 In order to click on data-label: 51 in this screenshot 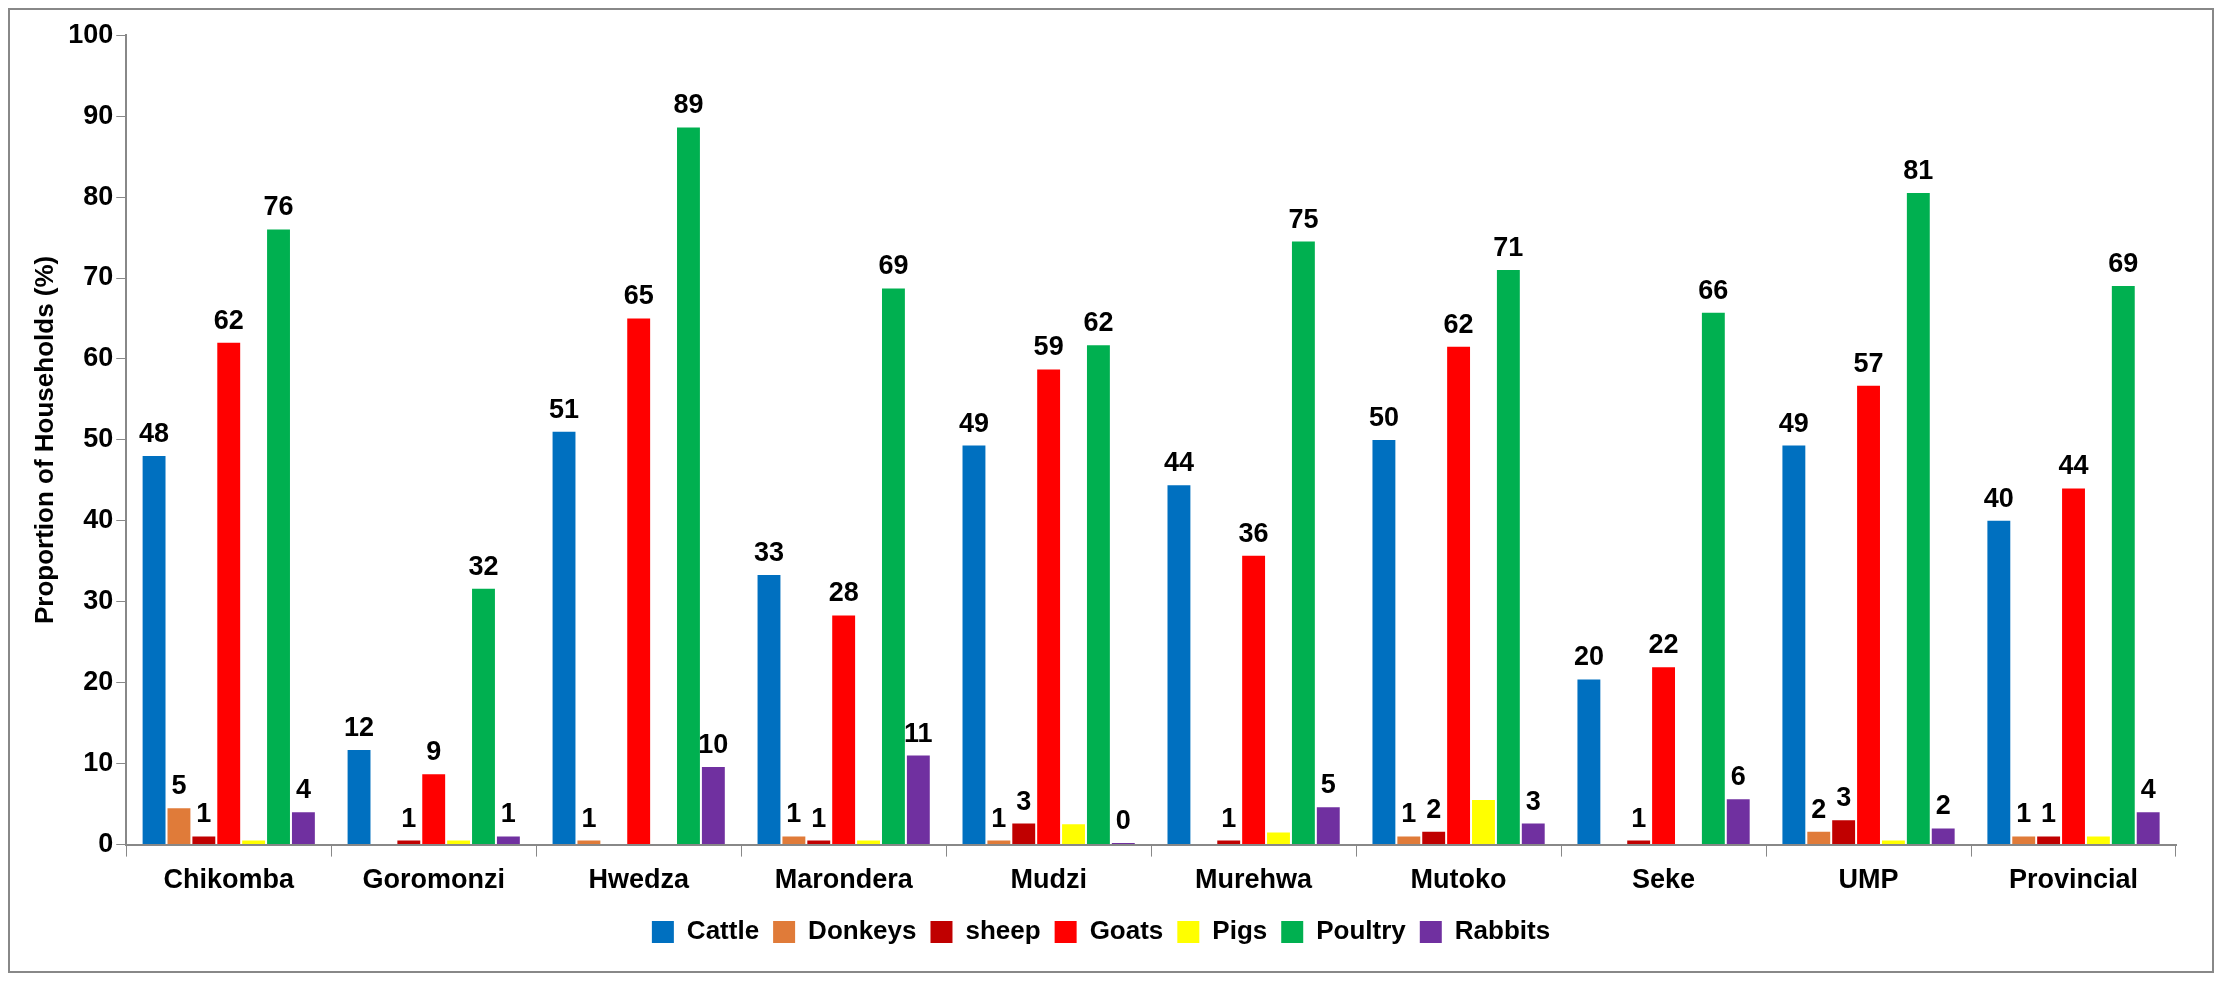, I will do `click(564, 408)`.